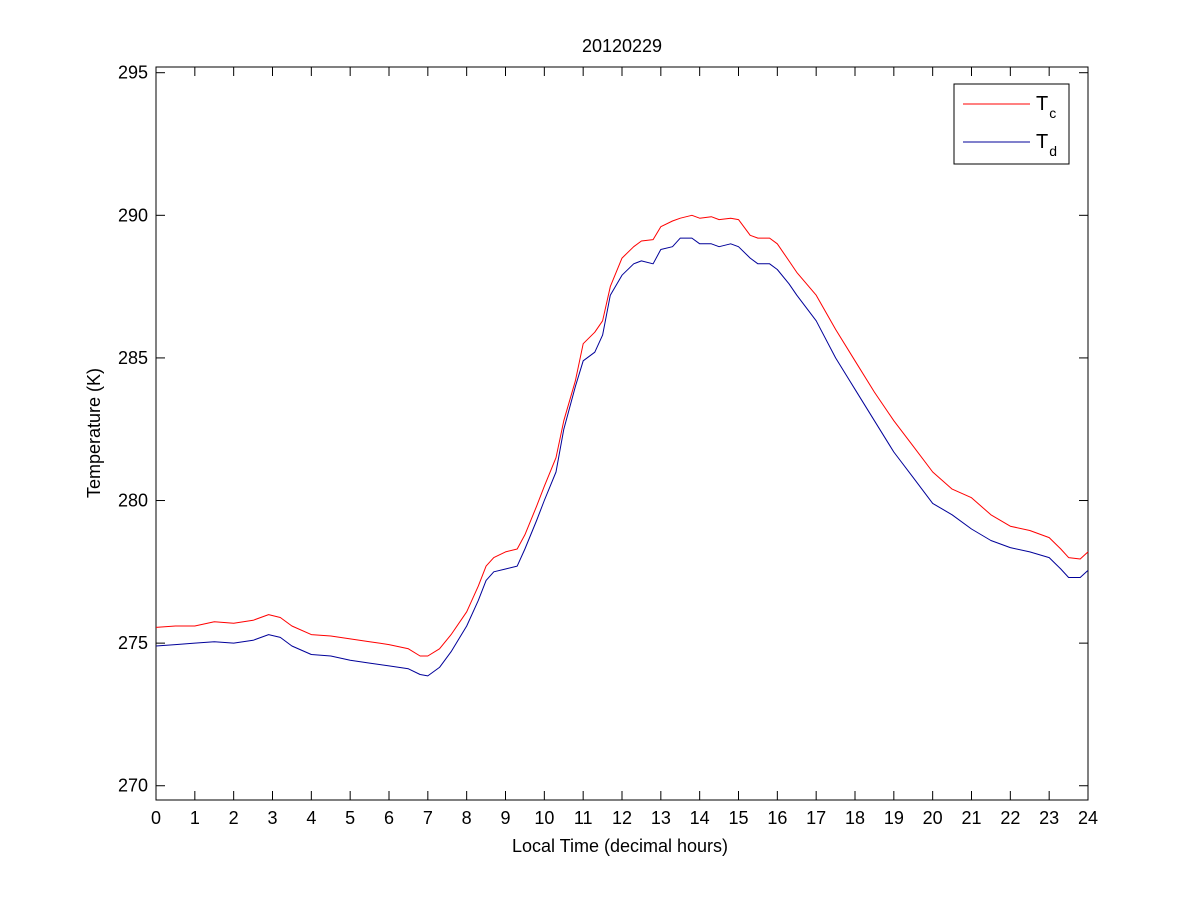 Image resolution: width=1201 pixels, height=905 pixels. I want to click on y-tick-label: 290, so click(133, 215).